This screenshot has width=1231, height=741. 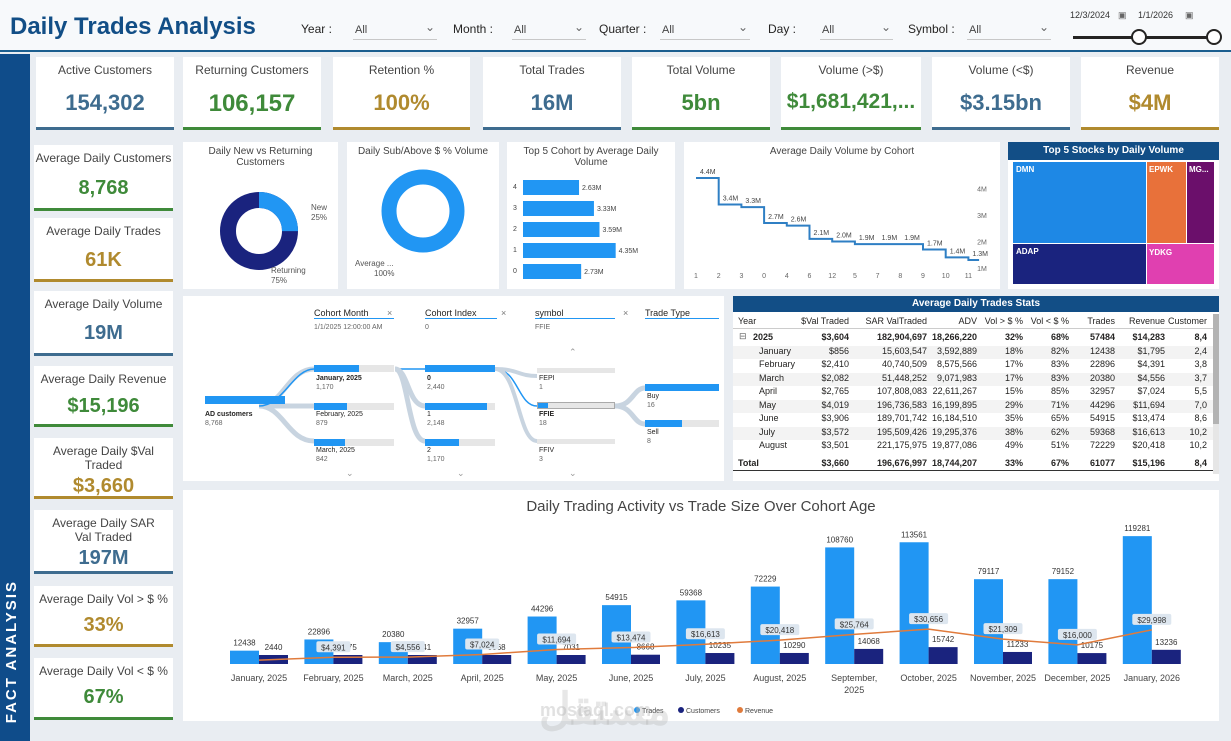 What do you see at coordinates (901, 431) in the screenshot?
I see `table-cell: 195,509,426` at bounding box center [901, 431].